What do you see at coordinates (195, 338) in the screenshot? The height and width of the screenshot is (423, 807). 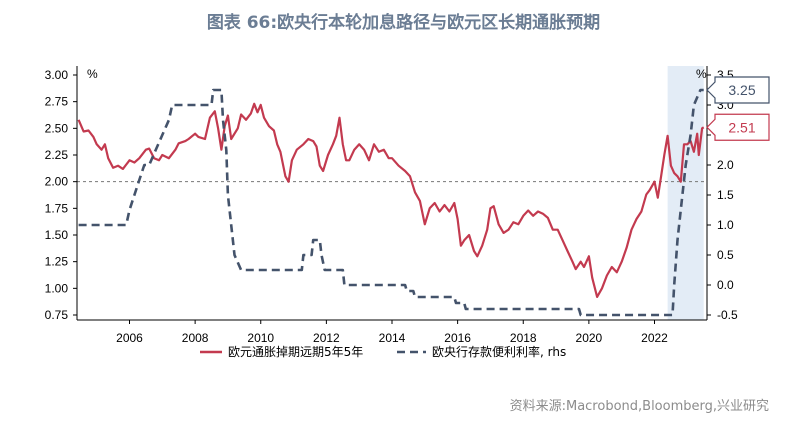 I see `x-tick-label: 2008` at bounding box center [195, 338].